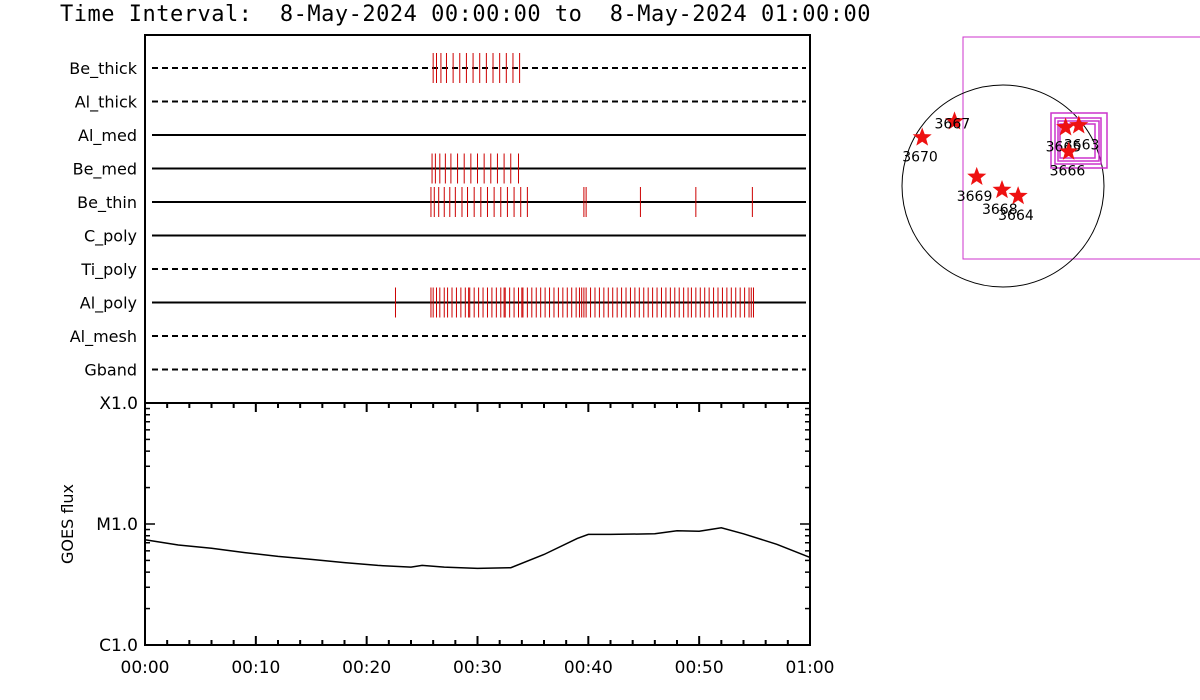 The image size is (1200, 700). I want to click on channel-label: Ti_poly, so click(108, 270).